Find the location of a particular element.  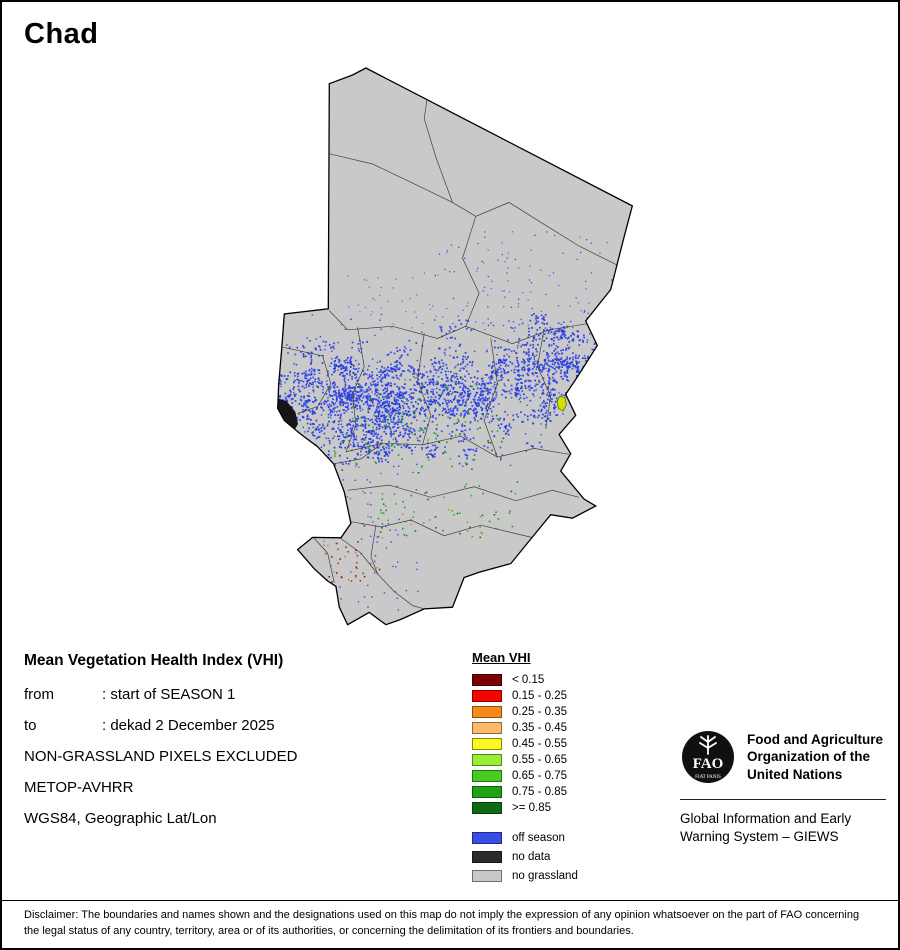

legend-title: Mean VHI is located at coordinates (501, 657).